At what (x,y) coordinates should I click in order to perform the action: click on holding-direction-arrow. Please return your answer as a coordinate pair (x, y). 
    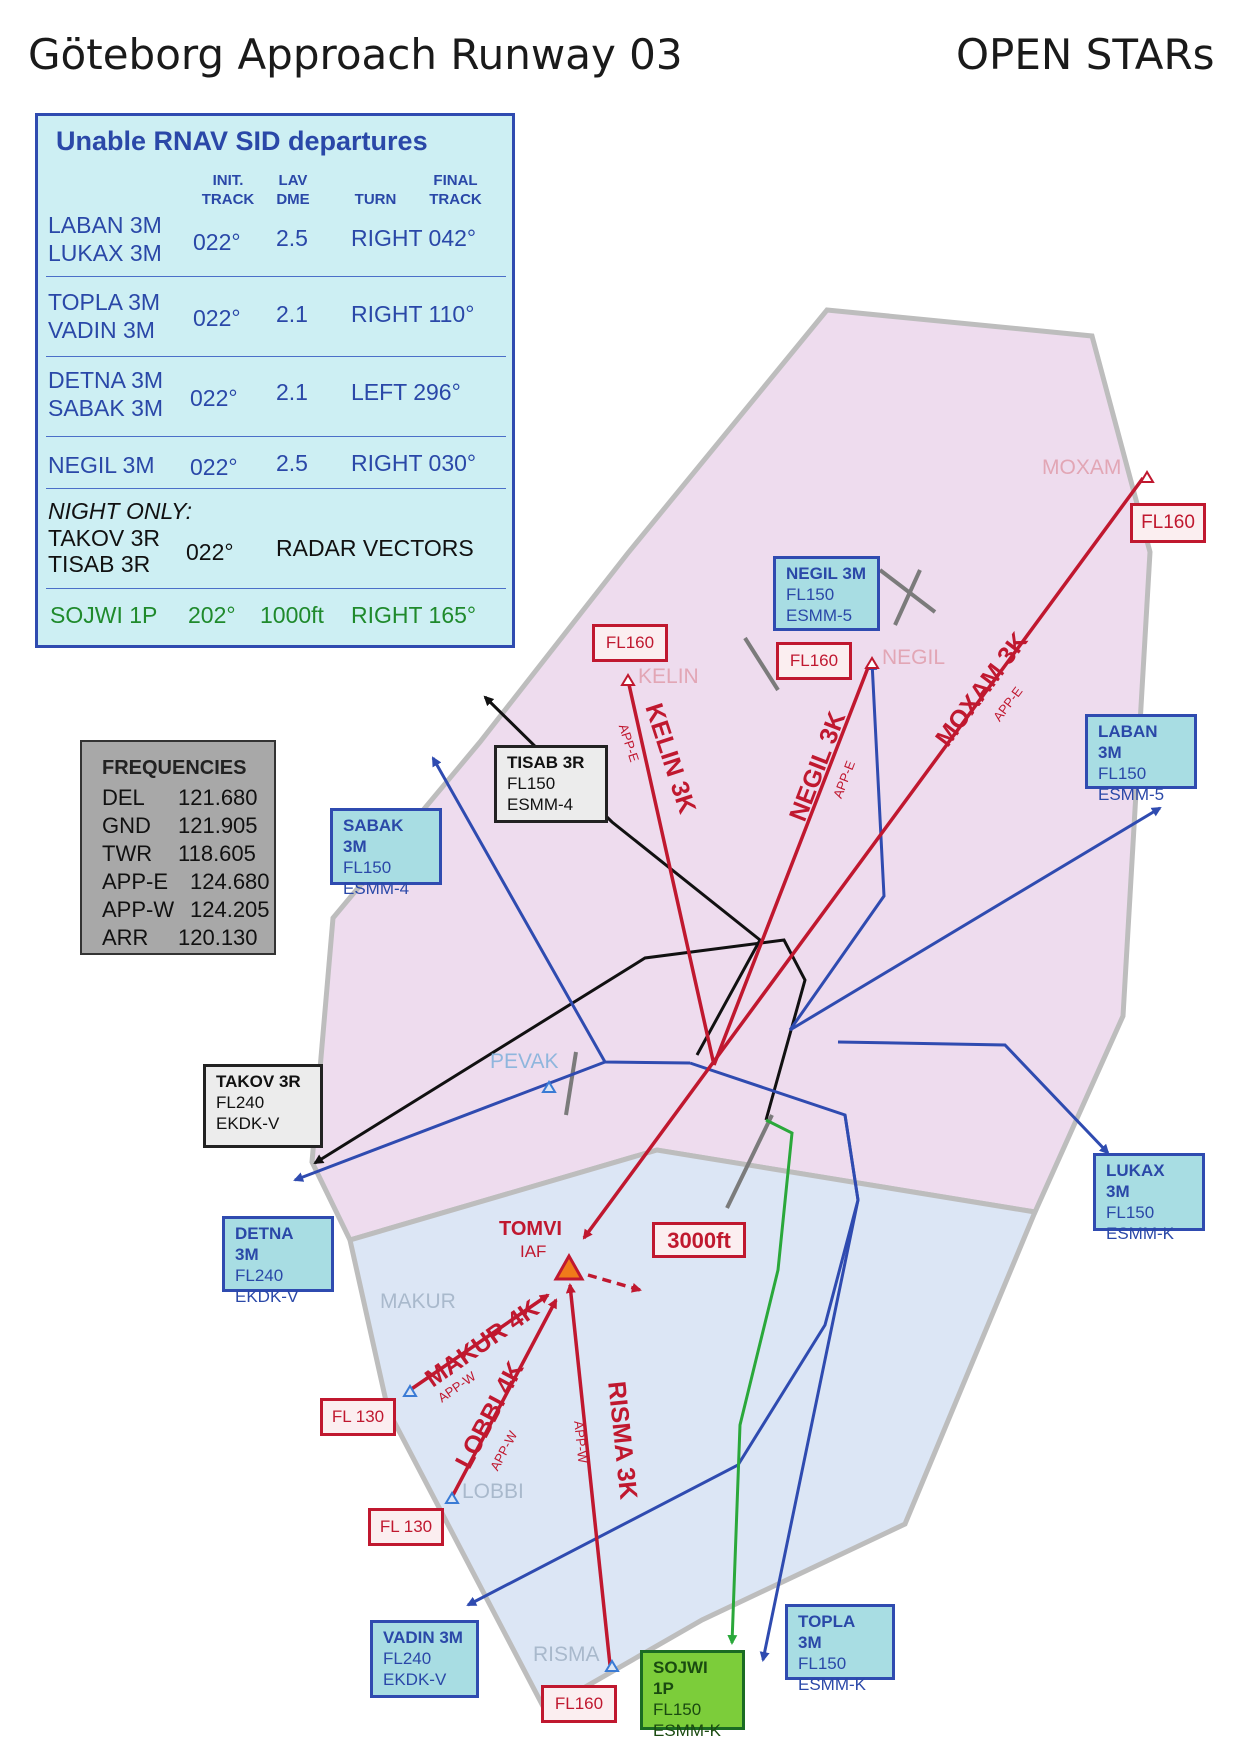
    Looking at the image, I should click on (614, 1283).